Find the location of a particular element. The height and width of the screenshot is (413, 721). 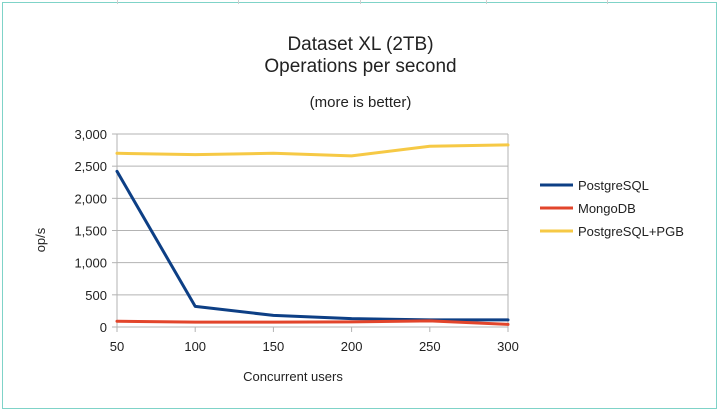

chart-title-line-1: Dataset XL (2TB) is located at coordinates (360, 44).